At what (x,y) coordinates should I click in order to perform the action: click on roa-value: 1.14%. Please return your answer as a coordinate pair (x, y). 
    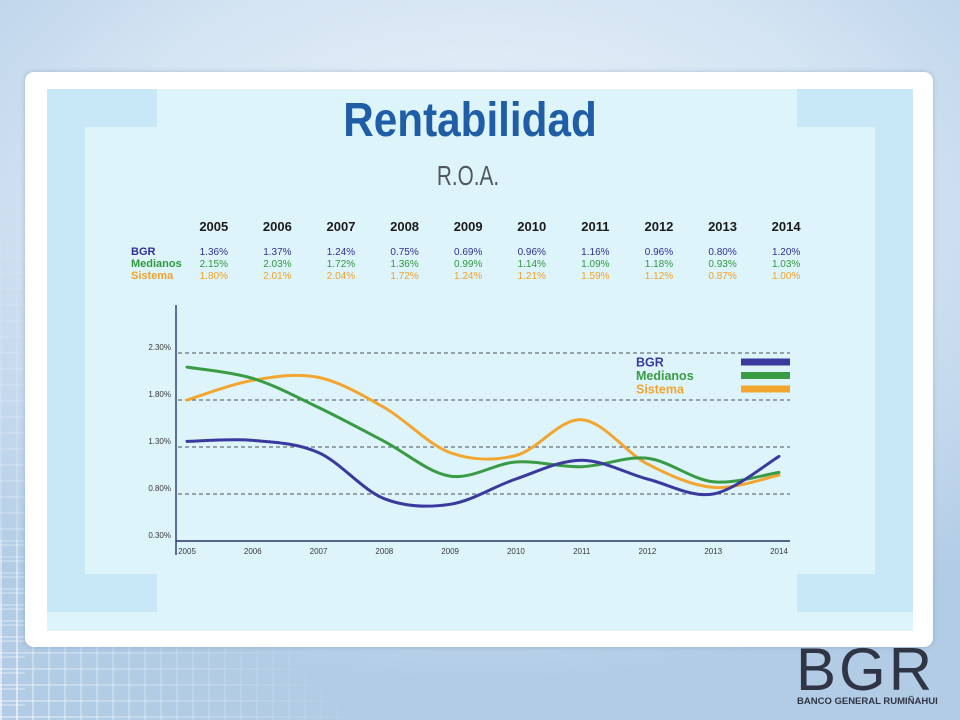
    Looking at the image, I should click on (531, 264).